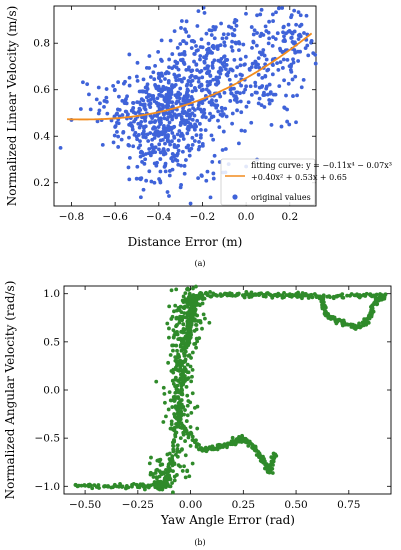 This screenshot has width=401, height=550. What do you see at coordinates (299, 177) in the screenshot?
I see `legend-fit-label-2: +0.40x² + 0.53x + 0.65` at bounding box center [299, 177].